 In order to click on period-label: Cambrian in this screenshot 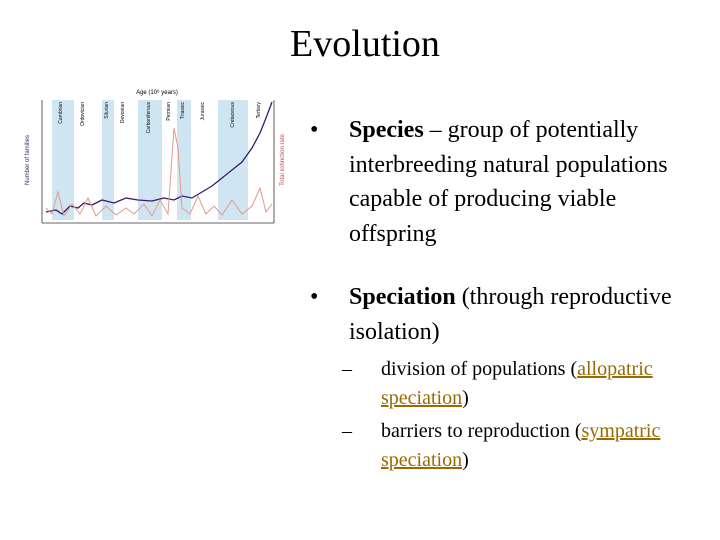, I will do `click(61, 113)`.